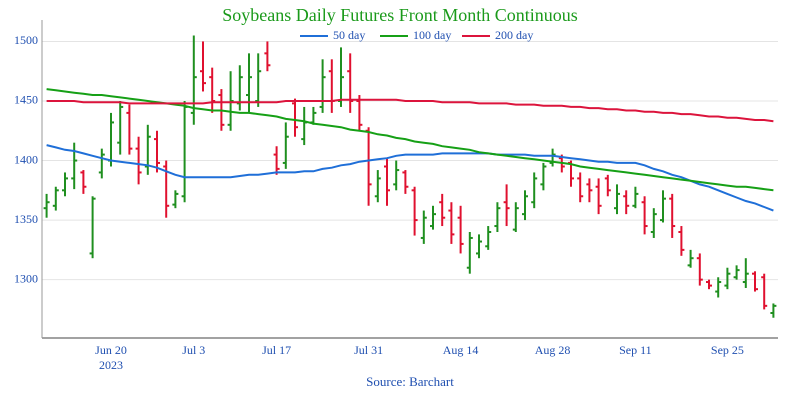  I want to click on y-tick-label: 1350, so click(26, 219).